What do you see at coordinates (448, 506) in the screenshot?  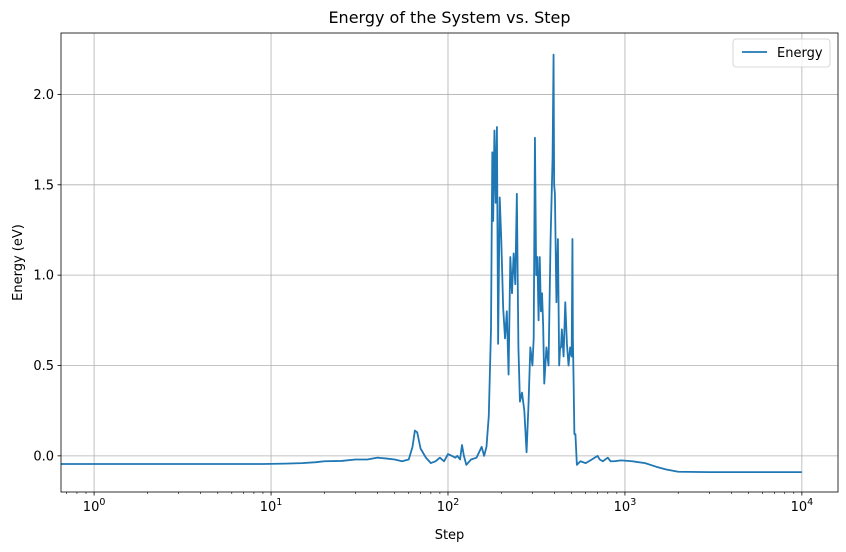 I see `x-tick-label-2: 10²` at bounding box center [448, 506].